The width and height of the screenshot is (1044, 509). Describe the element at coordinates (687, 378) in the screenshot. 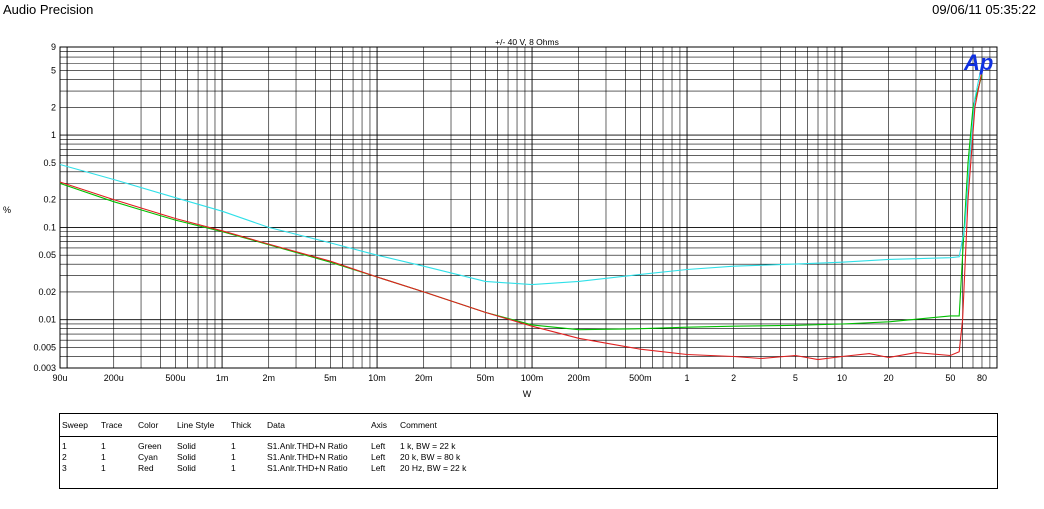

I see `x-tick-label: 1` at that location.